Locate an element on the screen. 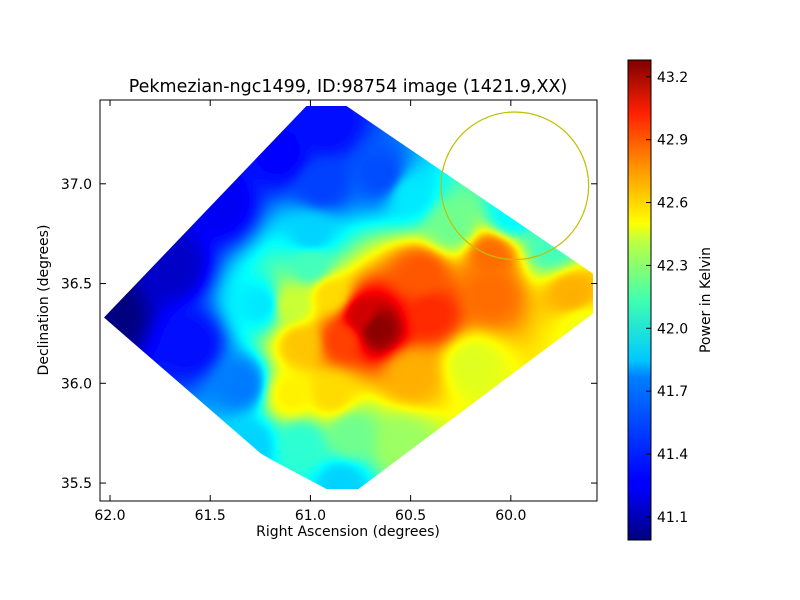 The width and height of the screenshot is (800, 600). colorbar-tick-label: 42.6 is located at coordinates (672, 204).